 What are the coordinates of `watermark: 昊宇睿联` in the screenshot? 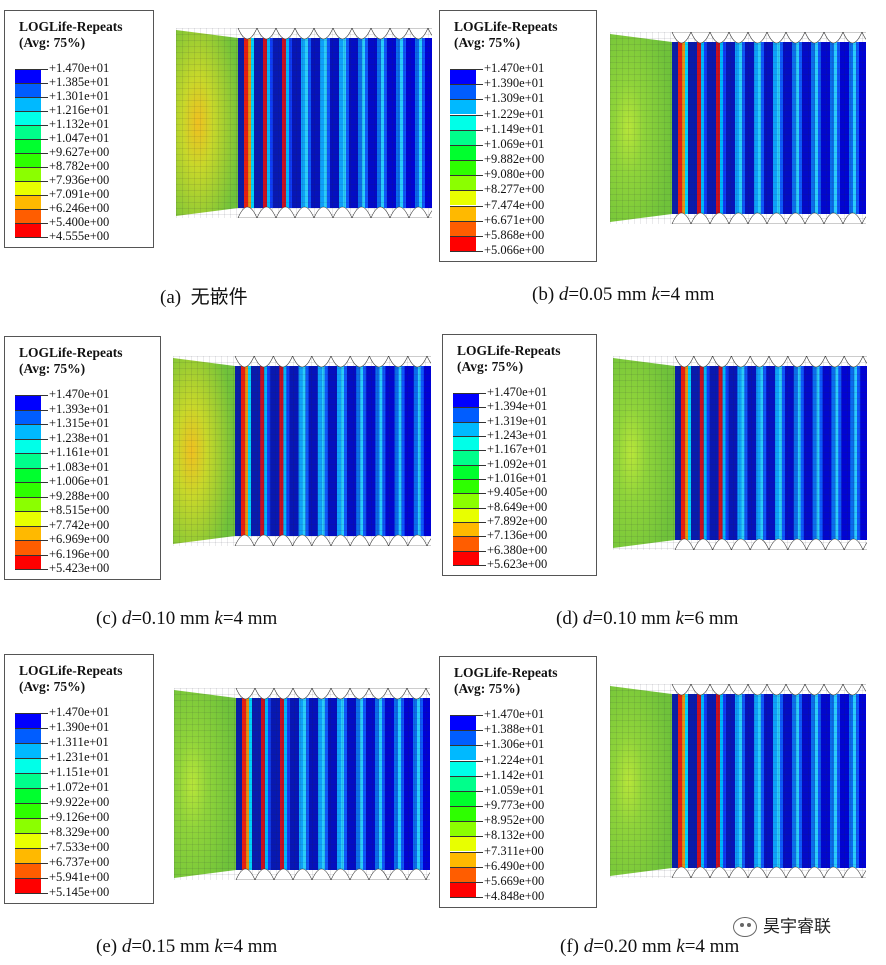 It's located at (782, 924).